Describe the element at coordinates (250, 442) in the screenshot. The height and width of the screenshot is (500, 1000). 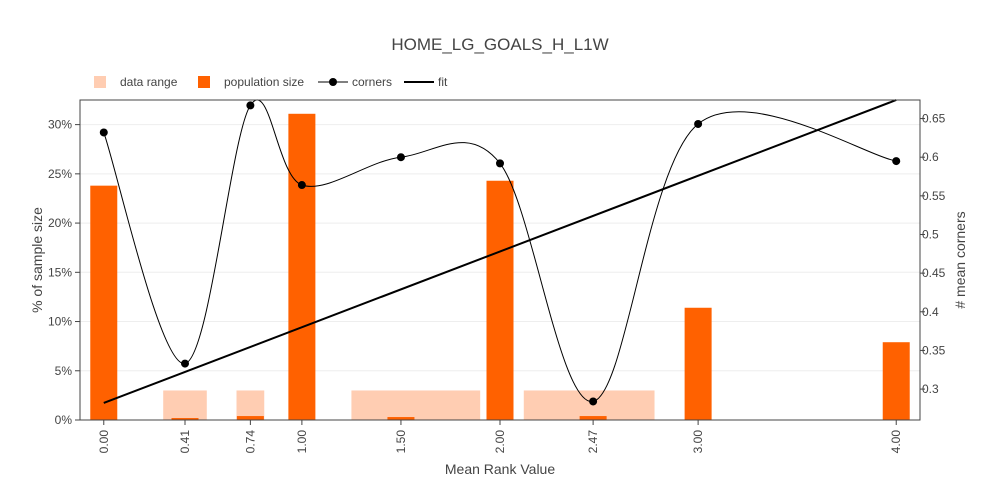
I see `x-tick-label: 0.74` at that location.